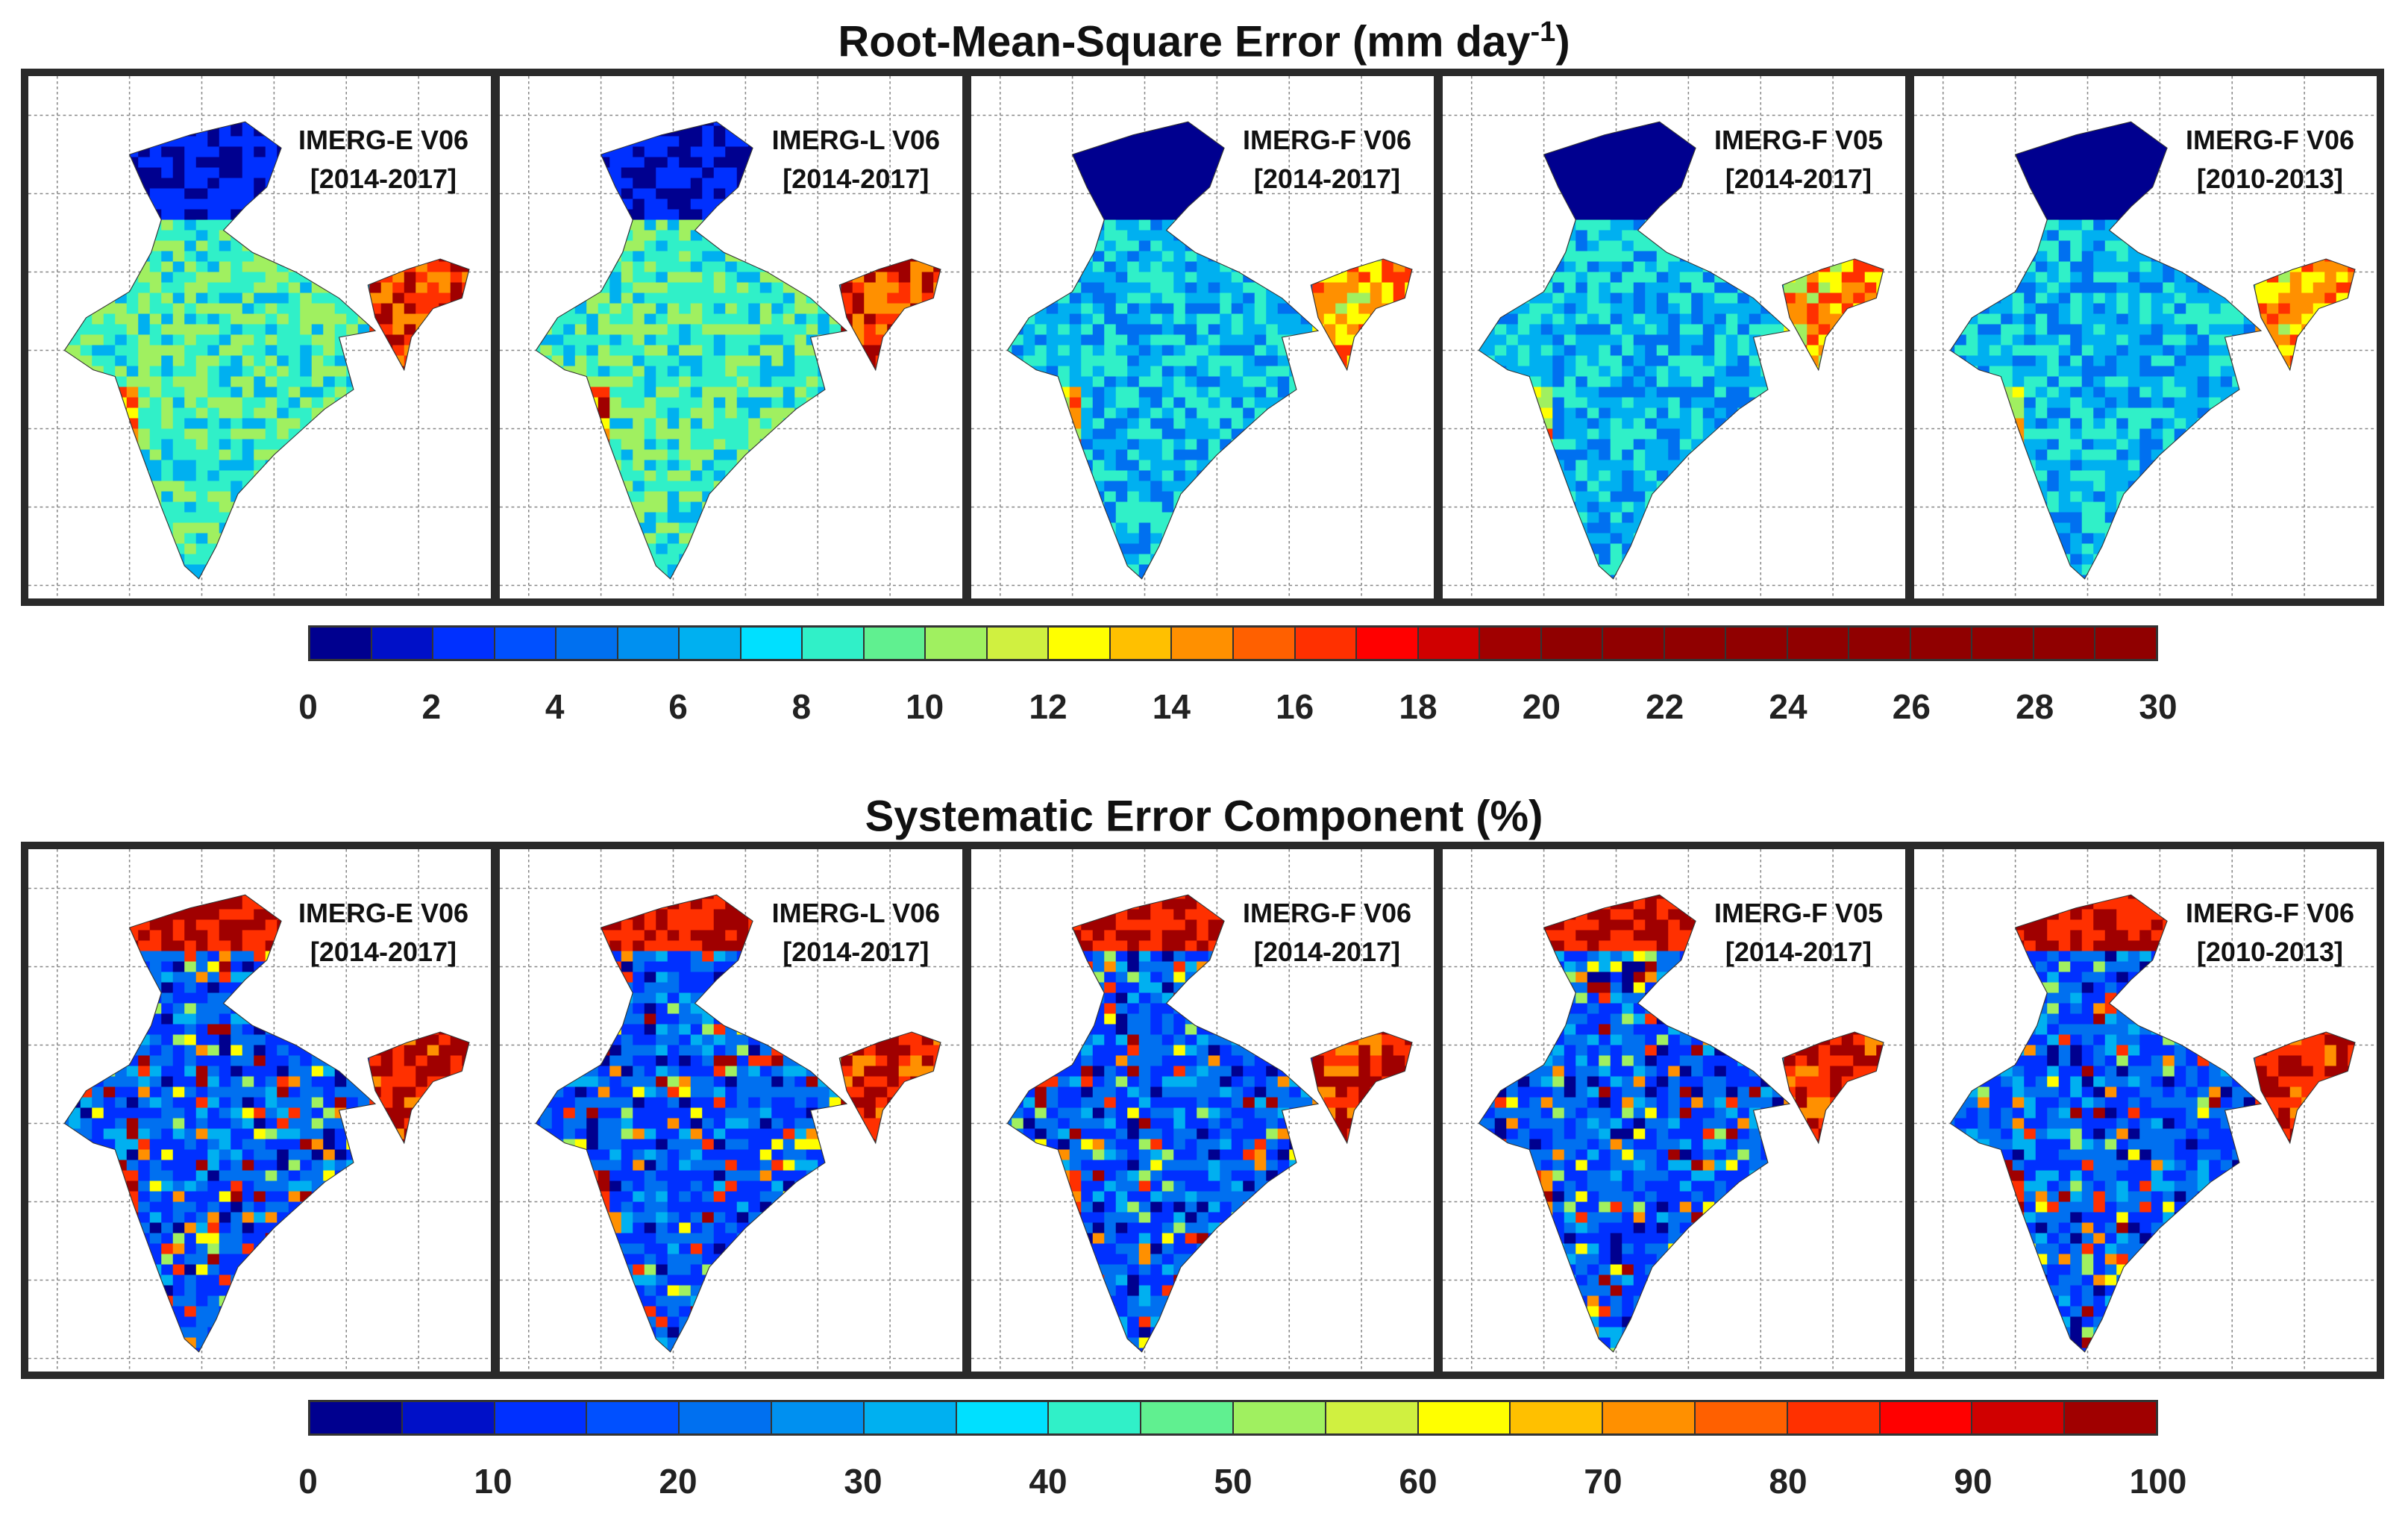  I want to click on rmse-map-panel: IMERG-F V05 [2014-2017], so click(1674, 337).